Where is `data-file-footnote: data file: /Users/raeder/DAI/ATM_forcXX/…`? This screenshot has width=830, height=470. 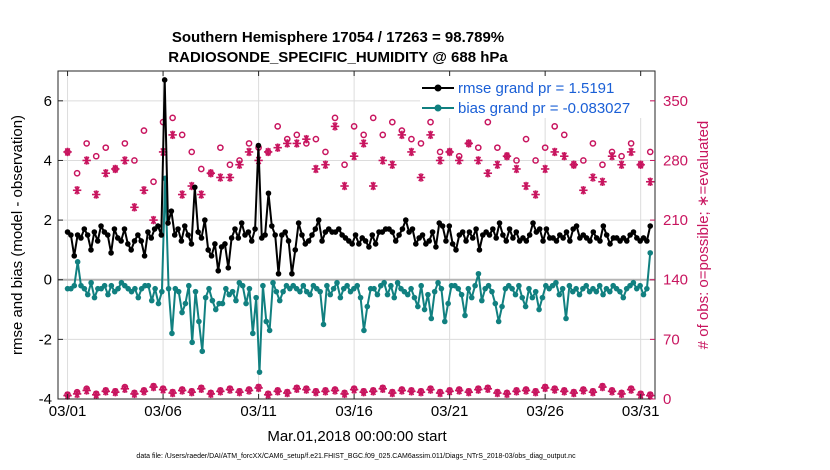
data-file-footnote: data file: /Users/raeder/DAI/ATM_forcXX/… is located at coordinates (356, 456).